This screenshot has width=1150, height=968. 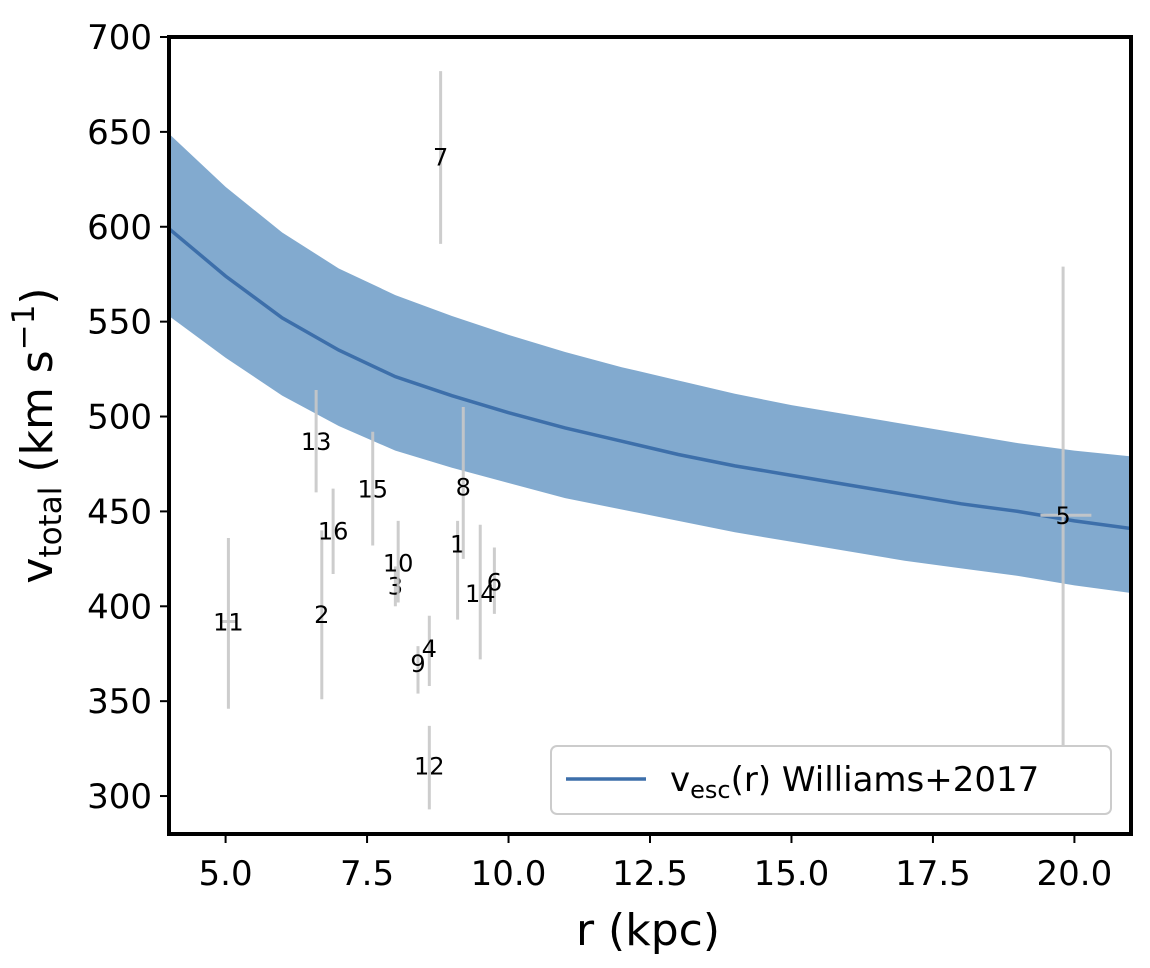 I want to click on x-axis-title: r (kpc), so click(x=648, y=930).